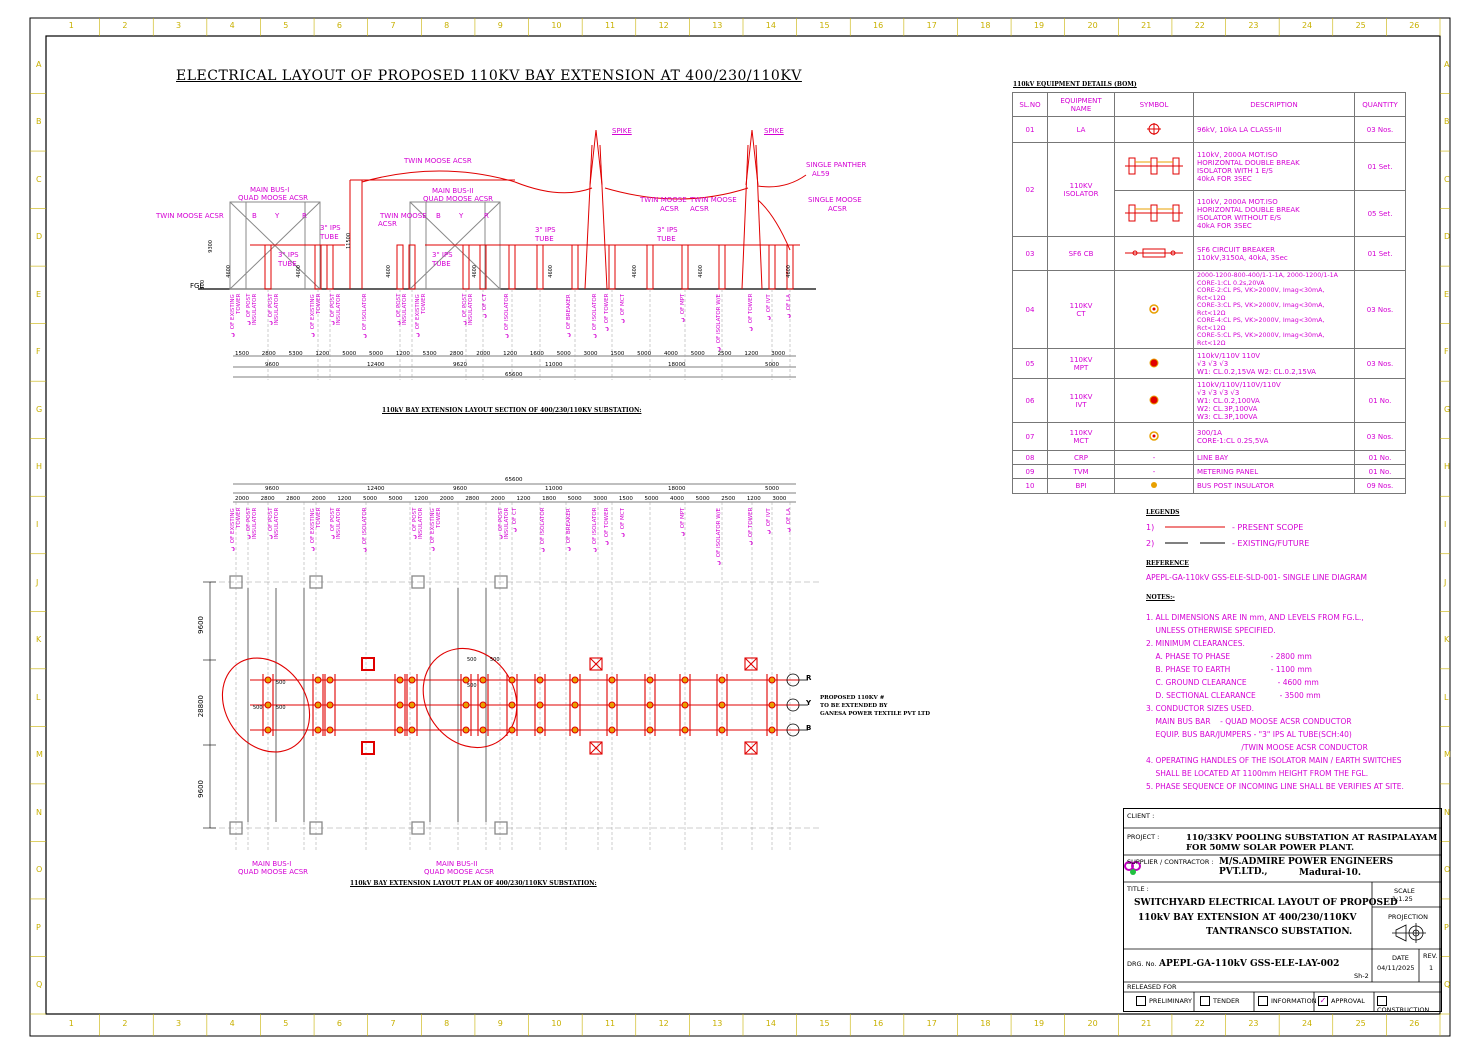 Image resolution: width=1480 pixels, height=1057 pixels. I want to click on checkbox-tender, so click(1205, 1001).